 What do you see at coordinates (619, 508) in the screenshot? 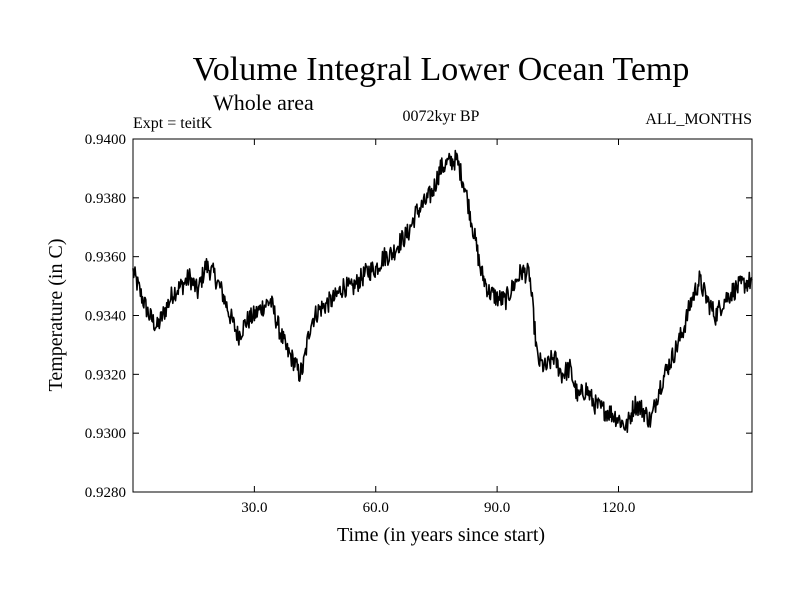
I see `x-tick-label: 120.0` at bounding box center [619, 508].